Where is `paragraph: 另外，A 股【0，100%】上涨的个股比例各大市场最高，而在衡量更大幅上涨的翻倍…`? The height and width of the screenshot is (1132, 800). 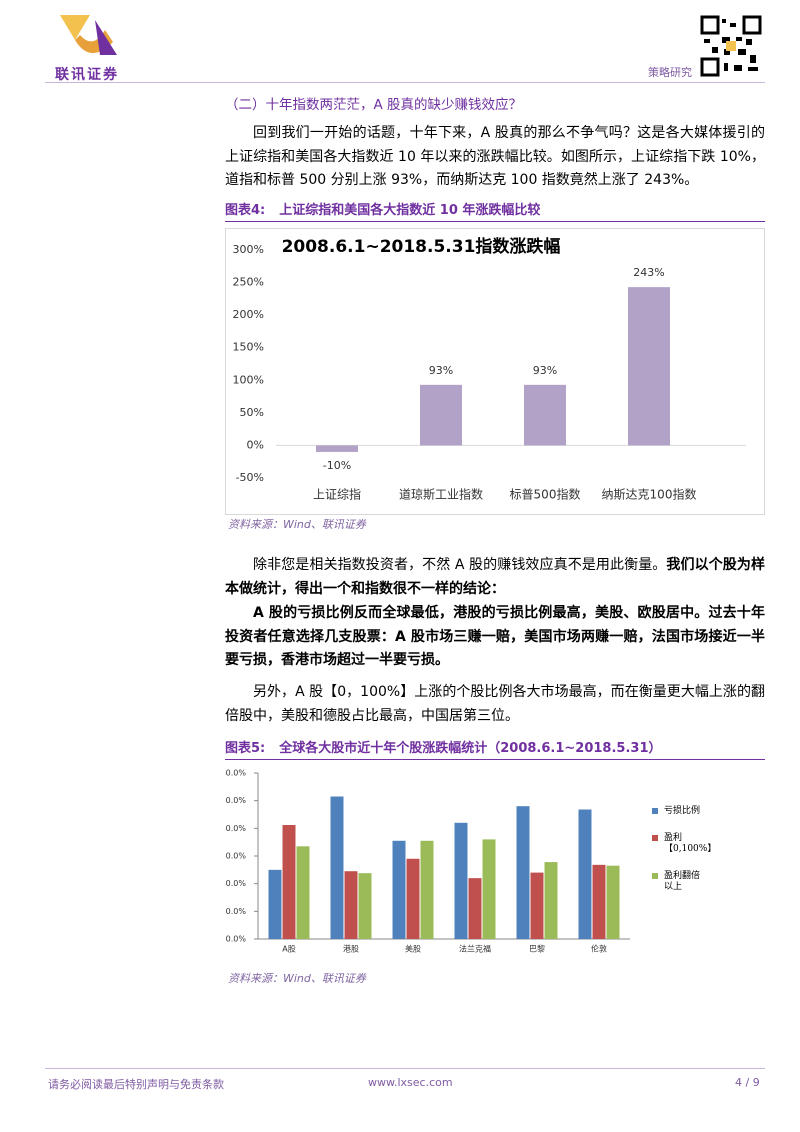
paragraph: 另外，A 股【0，100%】上涨的个股比例各大市场最高，而在衡量更大幅上涨的翻倍… is located at coordinates (495, 704).